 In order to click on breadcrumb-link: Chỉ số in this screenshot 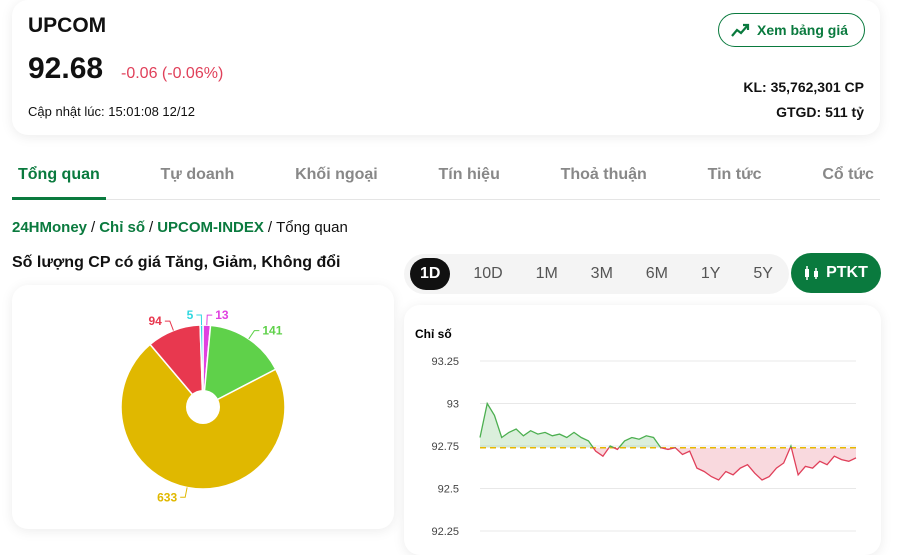, I will do `click(122, 227)`.